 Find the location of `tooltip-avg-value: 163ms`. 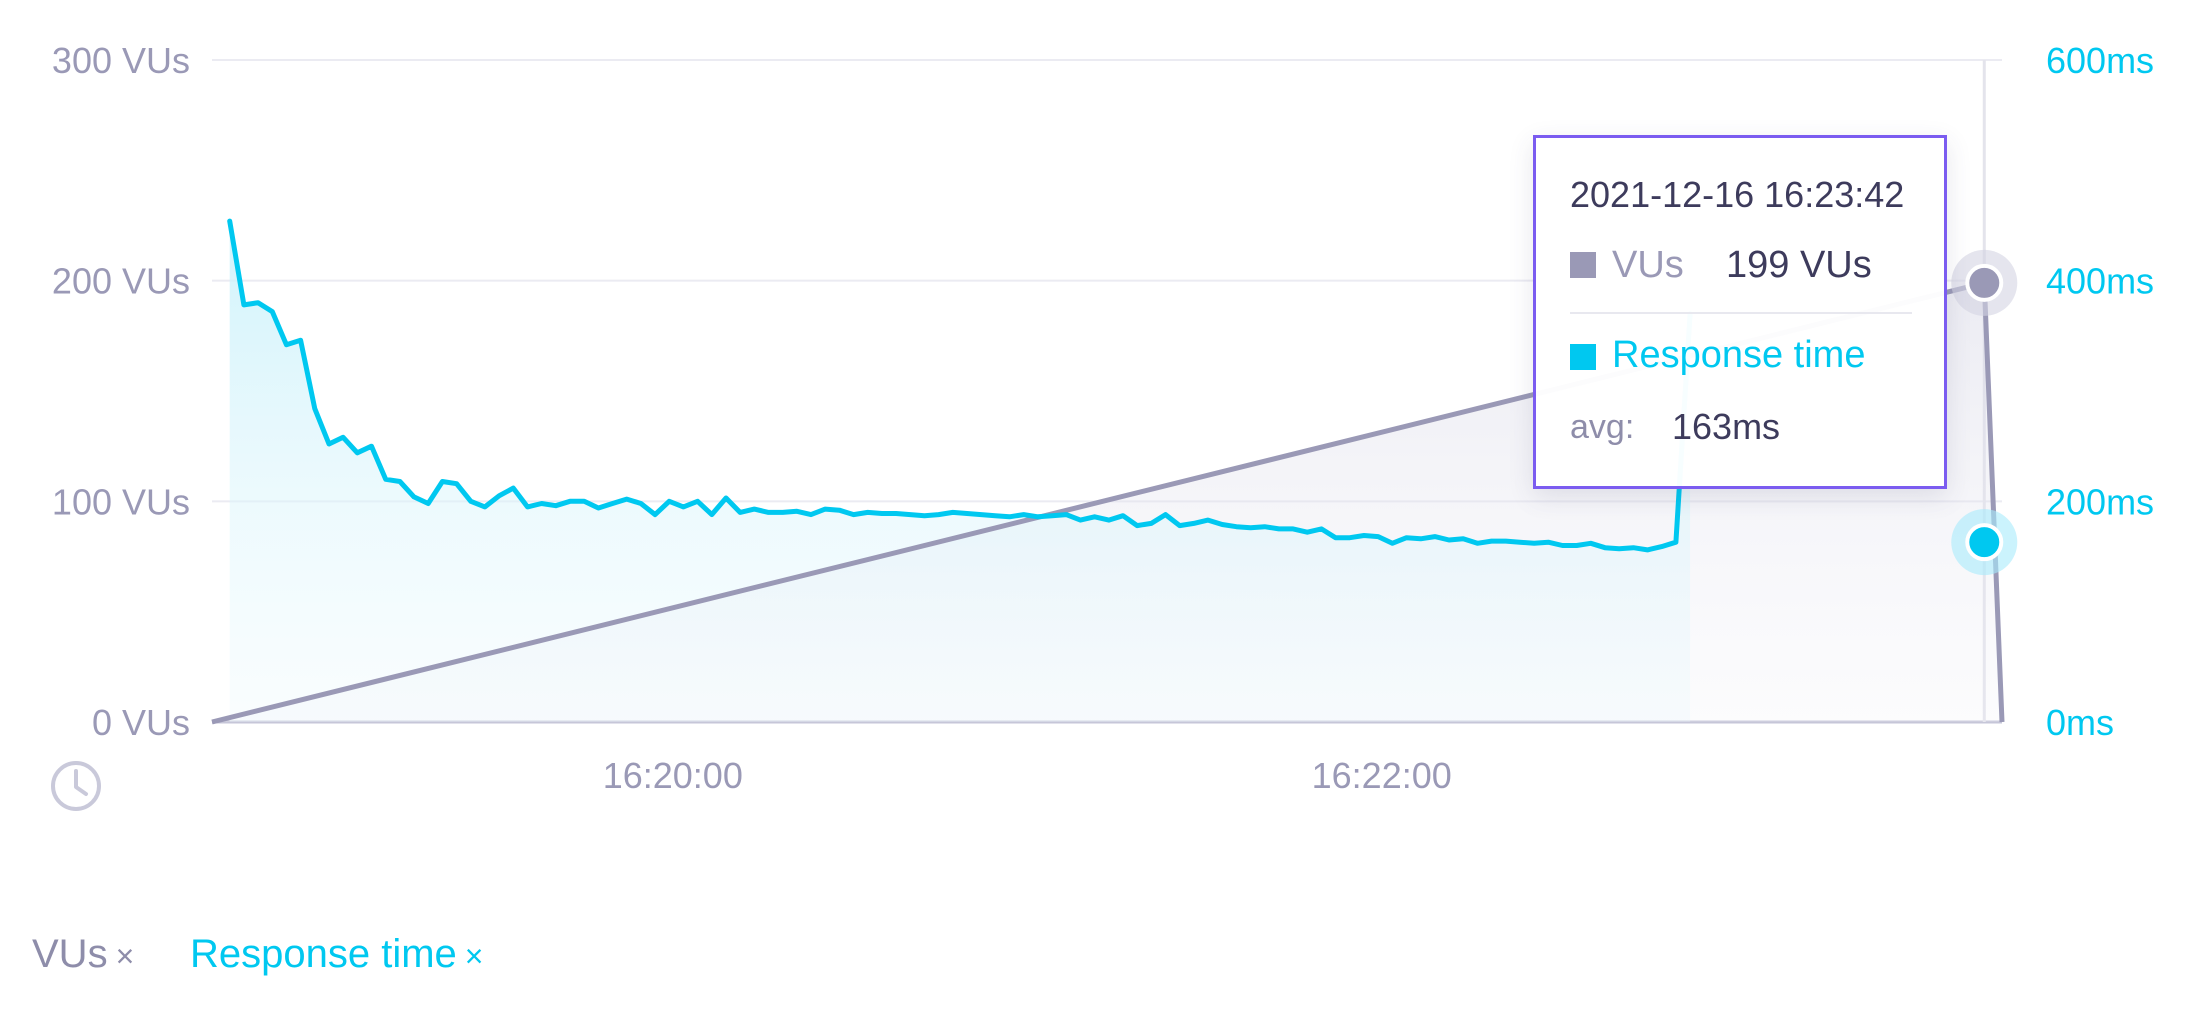

tooltip-avg-value: 163ms is located at coordinates (1726, 426).